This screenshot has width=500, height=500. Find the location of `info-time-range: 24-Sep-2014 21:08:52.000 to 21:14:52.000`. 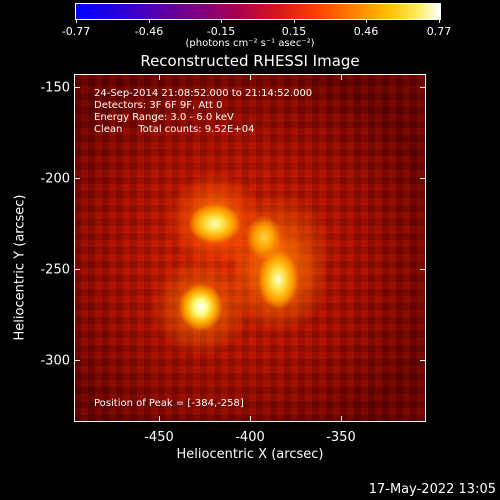

info-time-range: 24-Sep-2014 21:08:52.000 to 21:14:52.000 is located at coordinates (203, 93).